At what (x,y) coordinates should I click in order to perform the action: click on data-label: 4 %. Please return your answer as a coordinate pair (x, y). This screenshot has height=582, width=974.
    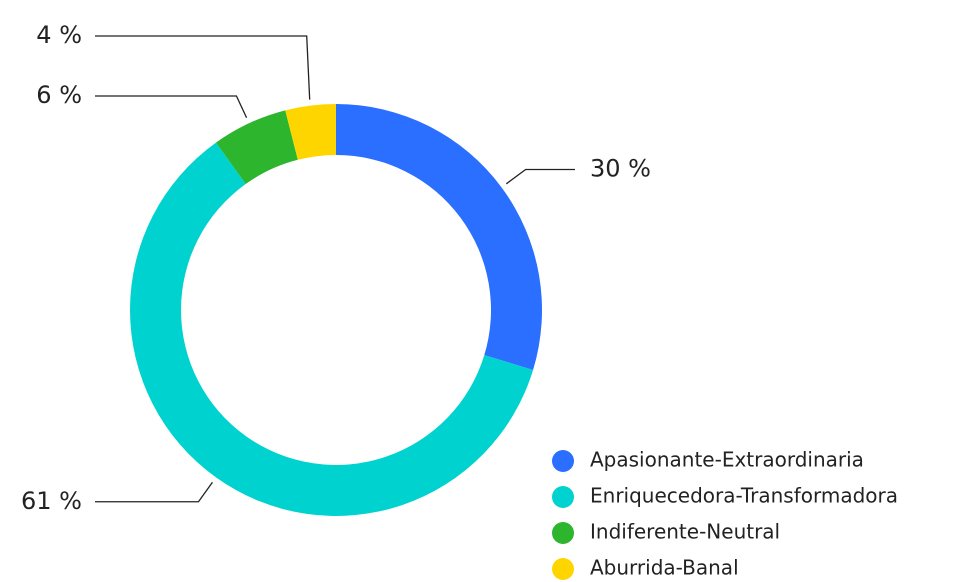
    Looking at the image, I should click on (59, 35).